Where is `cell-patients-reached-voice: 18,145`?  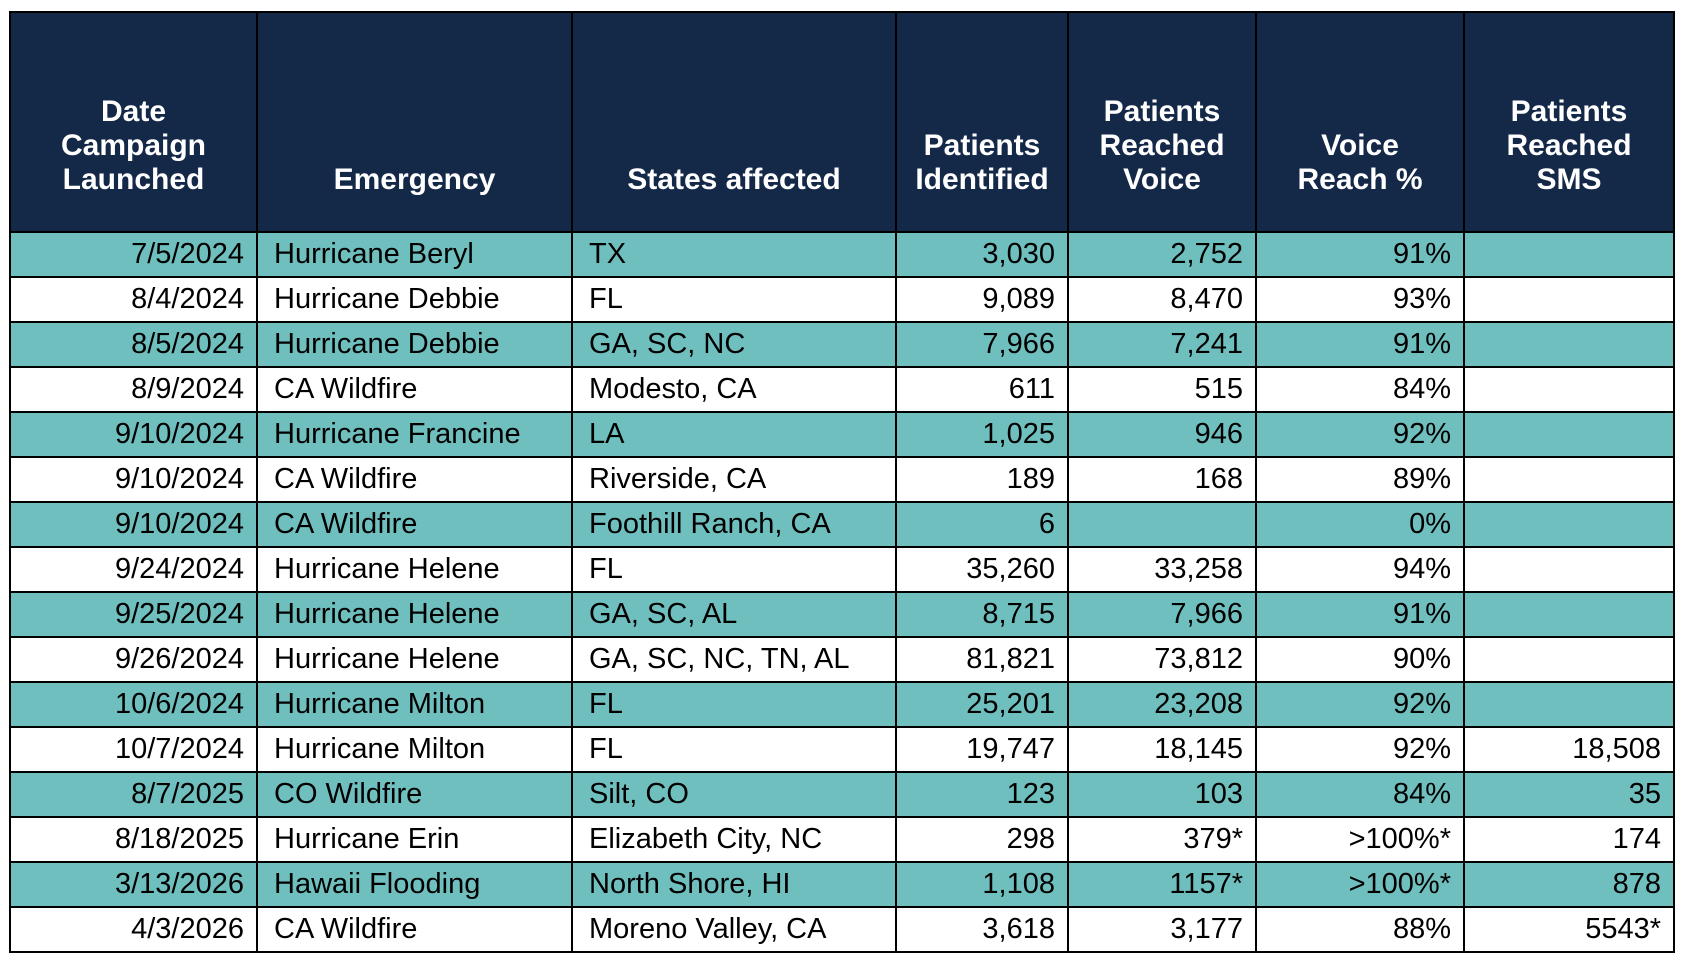 cell-patients-reached-voice: 18,145 is located at coordinates (1162, 749).